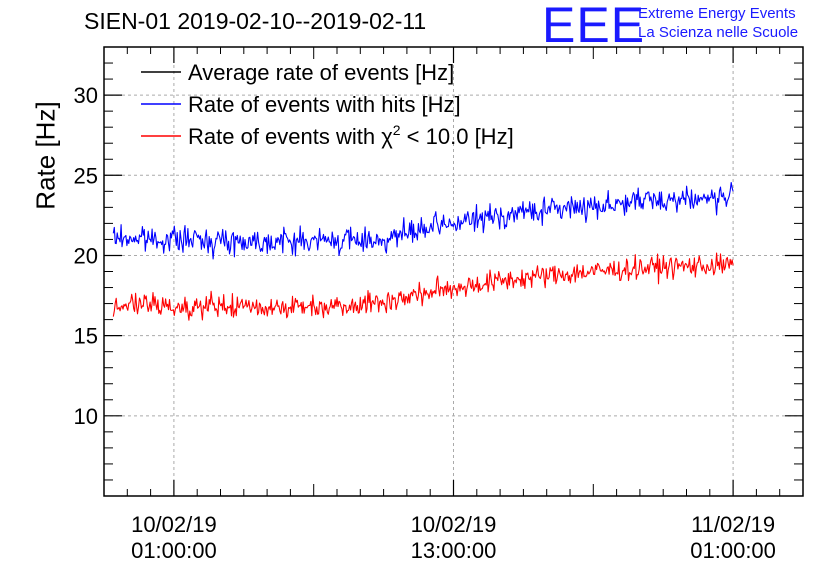 This screenshot has width=836, height=572. I want to click on y-tick-label: 30, so click(86, 95).